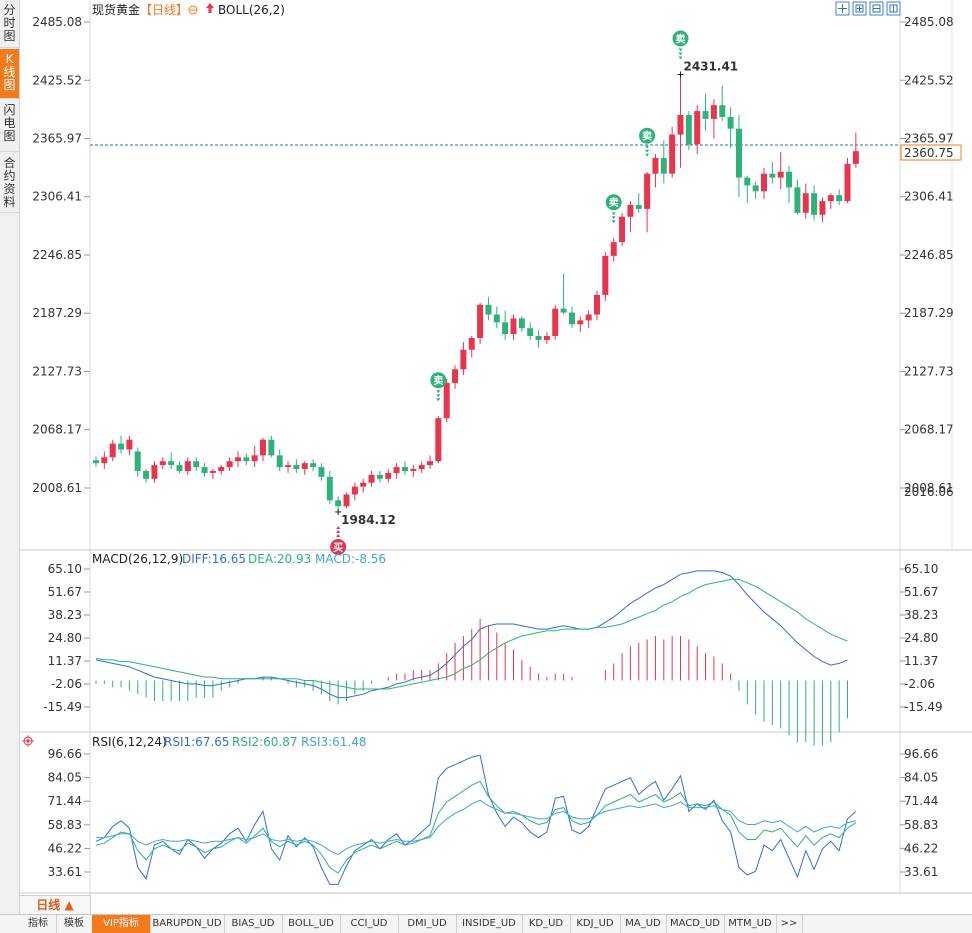  What do you see at coordinates (695, 924) in the screenshot?
I see `indicator-tab-macd-ud: MACD_UD` at bounding box center [695, 924].